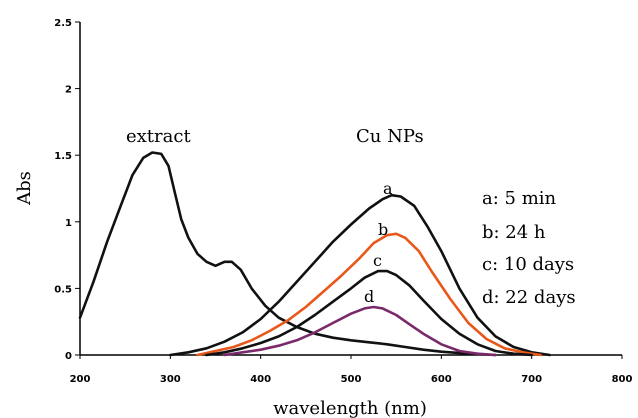 The width and height of the screenshot is (638, 418). What do you see at coordinates (68, 356) in the screenshot?
I see `y-tick-label: 0` at bounding box center [68, 356].